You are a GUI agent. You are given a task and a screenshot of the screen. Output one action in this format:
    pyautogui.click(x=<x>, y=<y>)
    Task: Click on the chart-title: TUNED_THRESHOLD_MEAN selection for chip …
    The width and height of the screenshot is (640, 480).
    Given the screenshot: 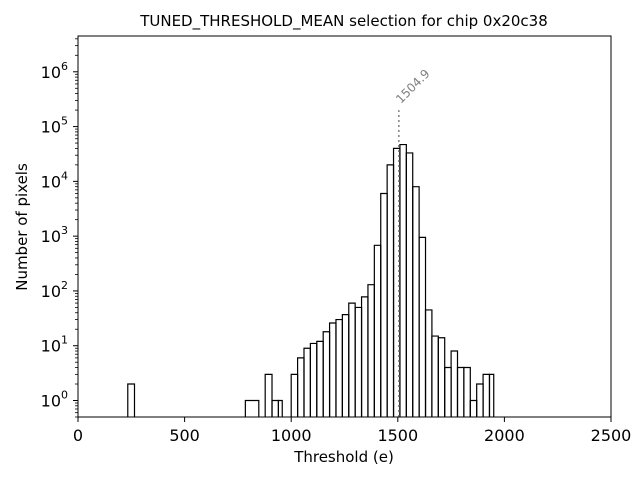 What is the action you would take?
    pyautogui.click(x=343, y=21)
    